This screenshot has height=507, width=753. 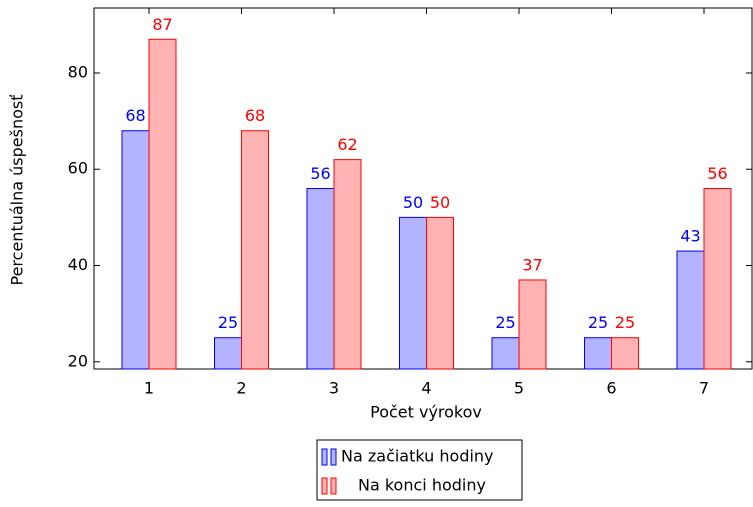 I want to click on y-tick-label: 40, so click(x=78, y=264).